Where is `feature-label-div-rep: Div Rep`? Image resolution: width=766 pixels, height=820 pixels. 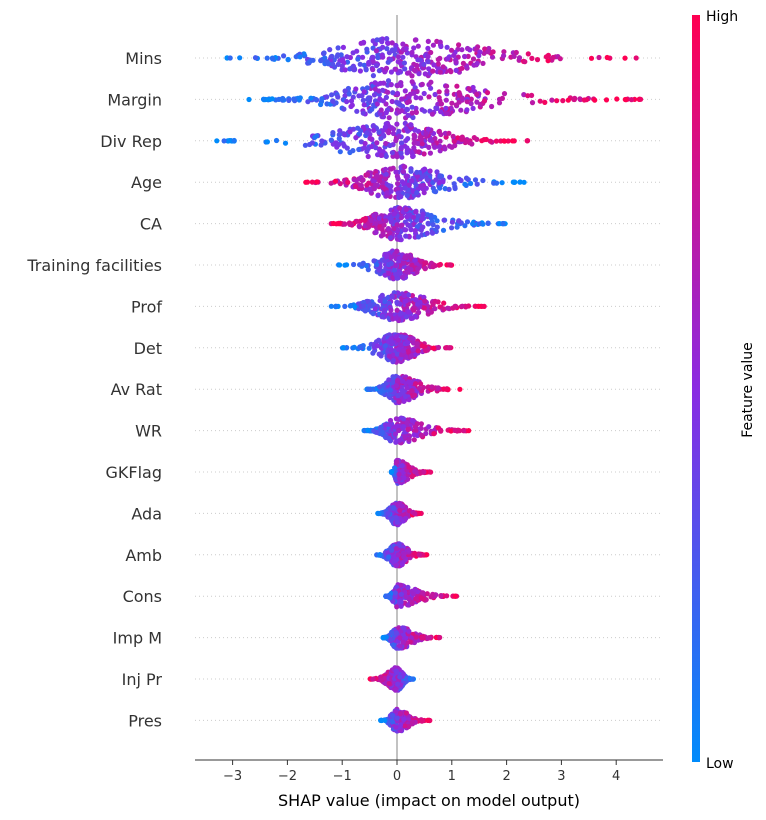
feature-label-div-rep: Div Rep is located at coordinates (131, 141).